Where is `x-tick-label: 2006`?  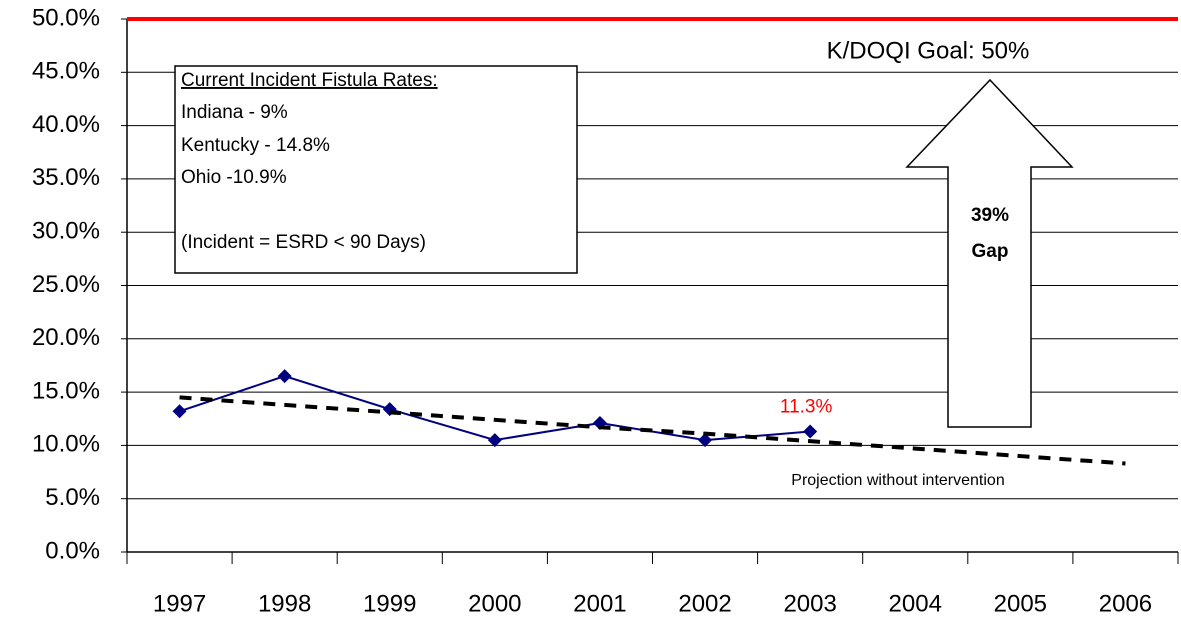 x-tick-label: 2006 is located at coordinates (1125, 603).